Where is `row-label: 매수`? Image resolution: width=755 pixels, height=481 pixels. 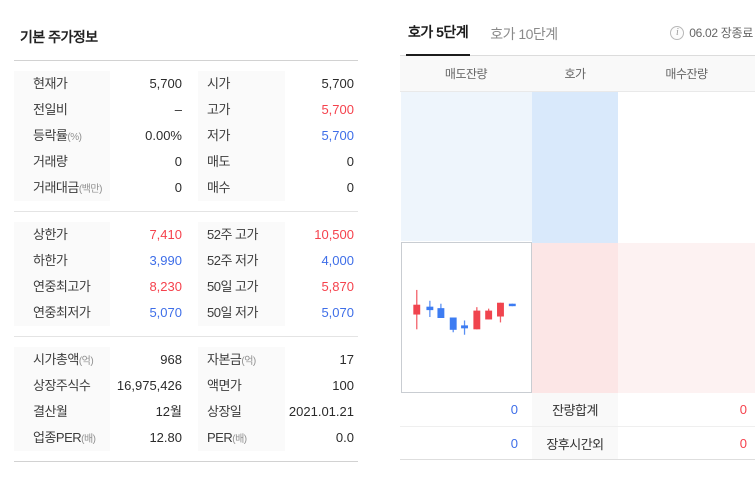
row-label: 매수 is located at coordinates (241, 188).